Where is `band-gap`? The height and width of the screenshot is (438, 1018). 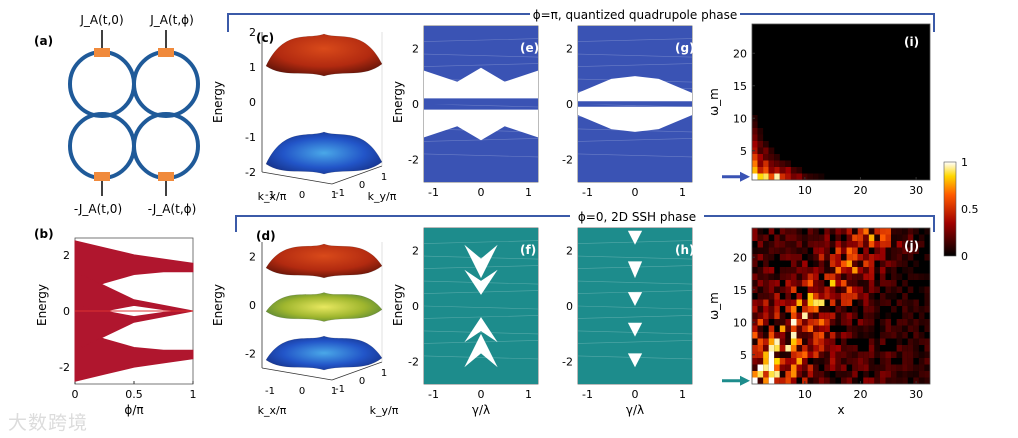
band-gap is located at coordinates (481, 83).